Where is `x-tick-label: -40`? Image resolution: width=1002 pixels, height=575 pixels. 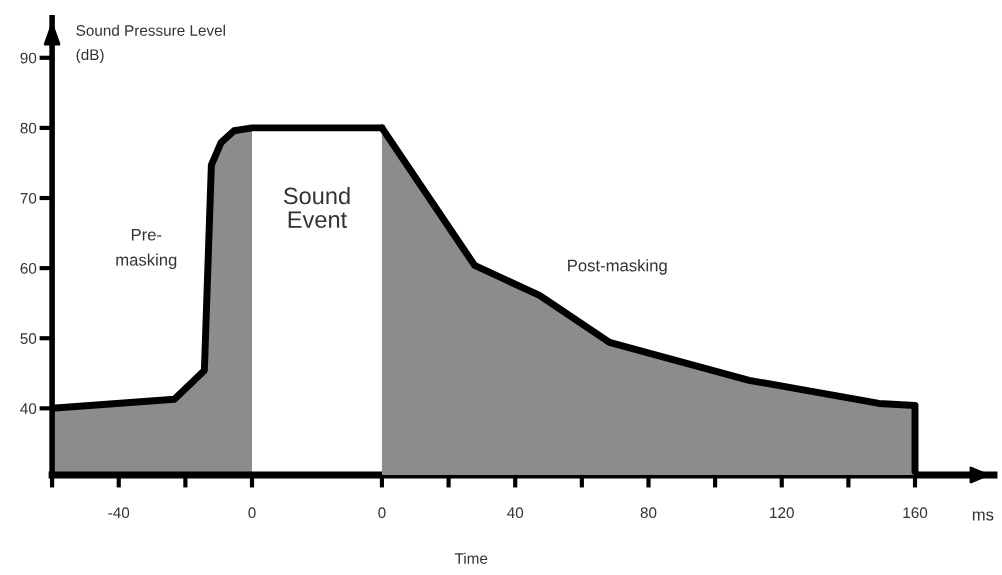 x-tick-label: -40 is located at coordinates (119, 513).